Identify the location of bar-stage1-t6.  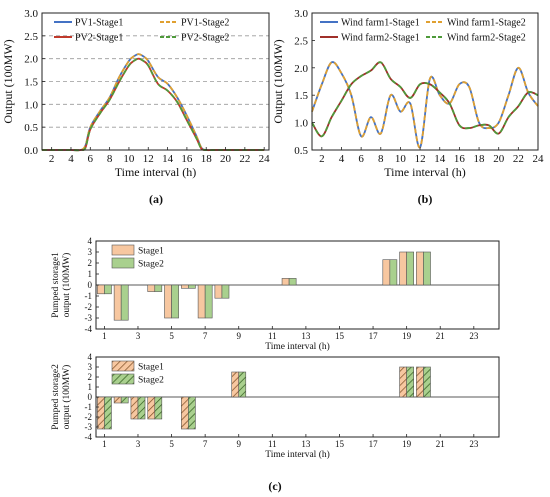
(185, 413).